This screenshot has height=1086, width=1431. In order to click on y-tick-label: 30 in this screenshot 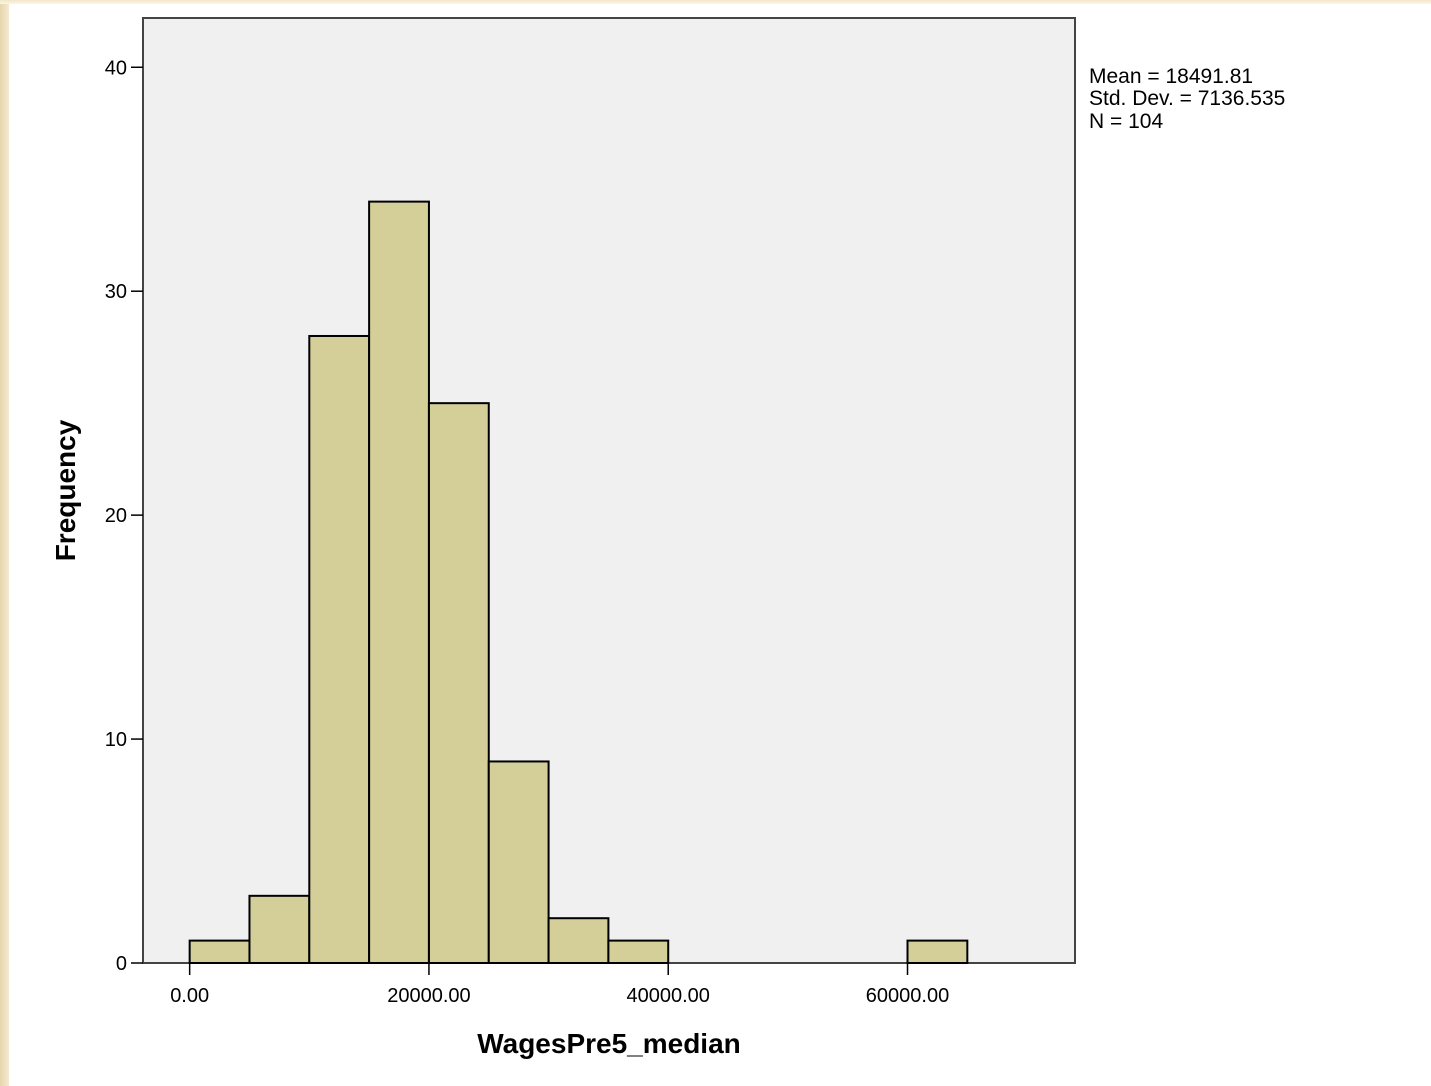, I will do `click(116, 292)`.